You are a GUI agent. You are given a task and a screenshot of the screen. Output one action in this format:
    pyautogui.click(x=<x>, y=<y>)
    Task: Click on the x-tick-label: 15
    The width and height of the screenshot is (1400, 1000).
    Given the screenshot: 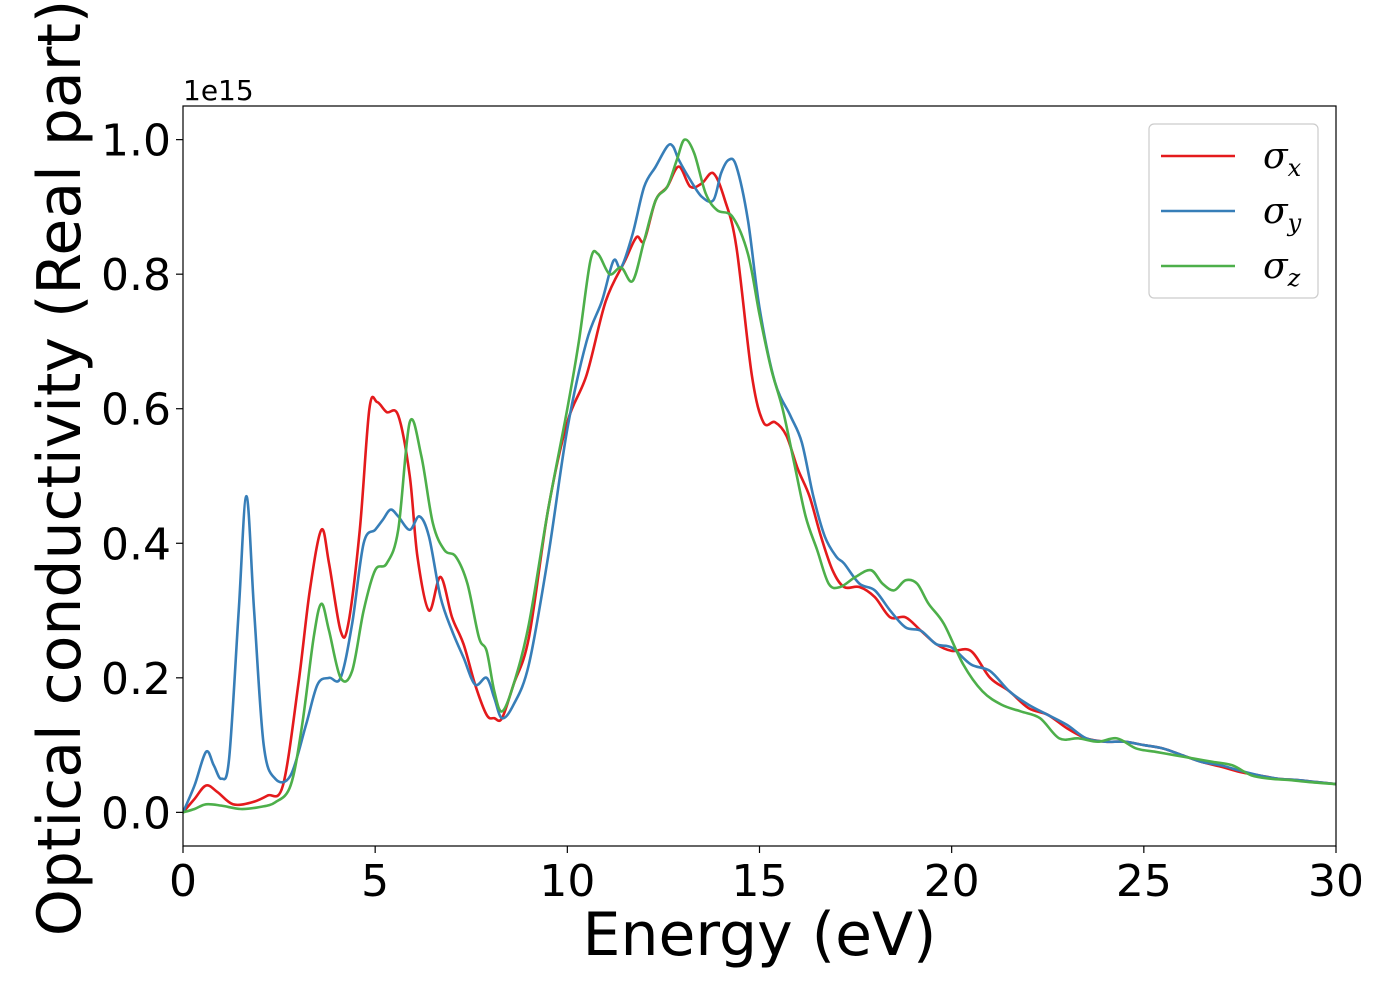 What is the action you would take?
    pyautogui.click(x=760, y=881)
    